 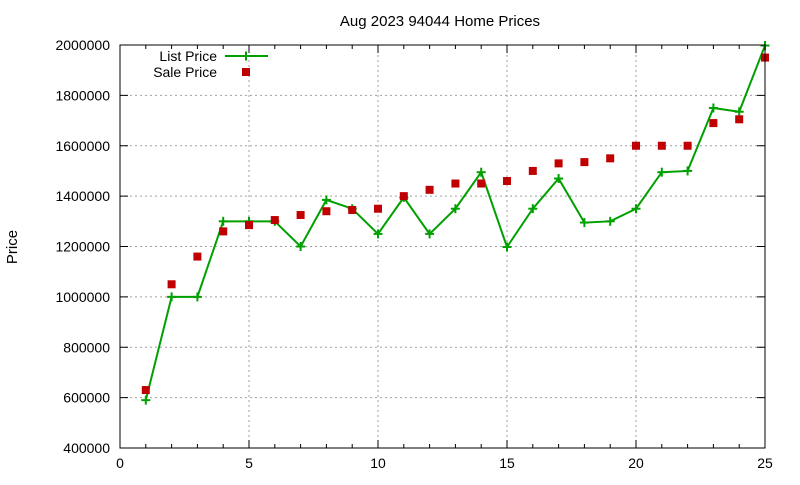 What do you see at coordinates (86, 448) in the screenshot?
I see `y-tick-label: 400000` at bounding box center [86, 448].